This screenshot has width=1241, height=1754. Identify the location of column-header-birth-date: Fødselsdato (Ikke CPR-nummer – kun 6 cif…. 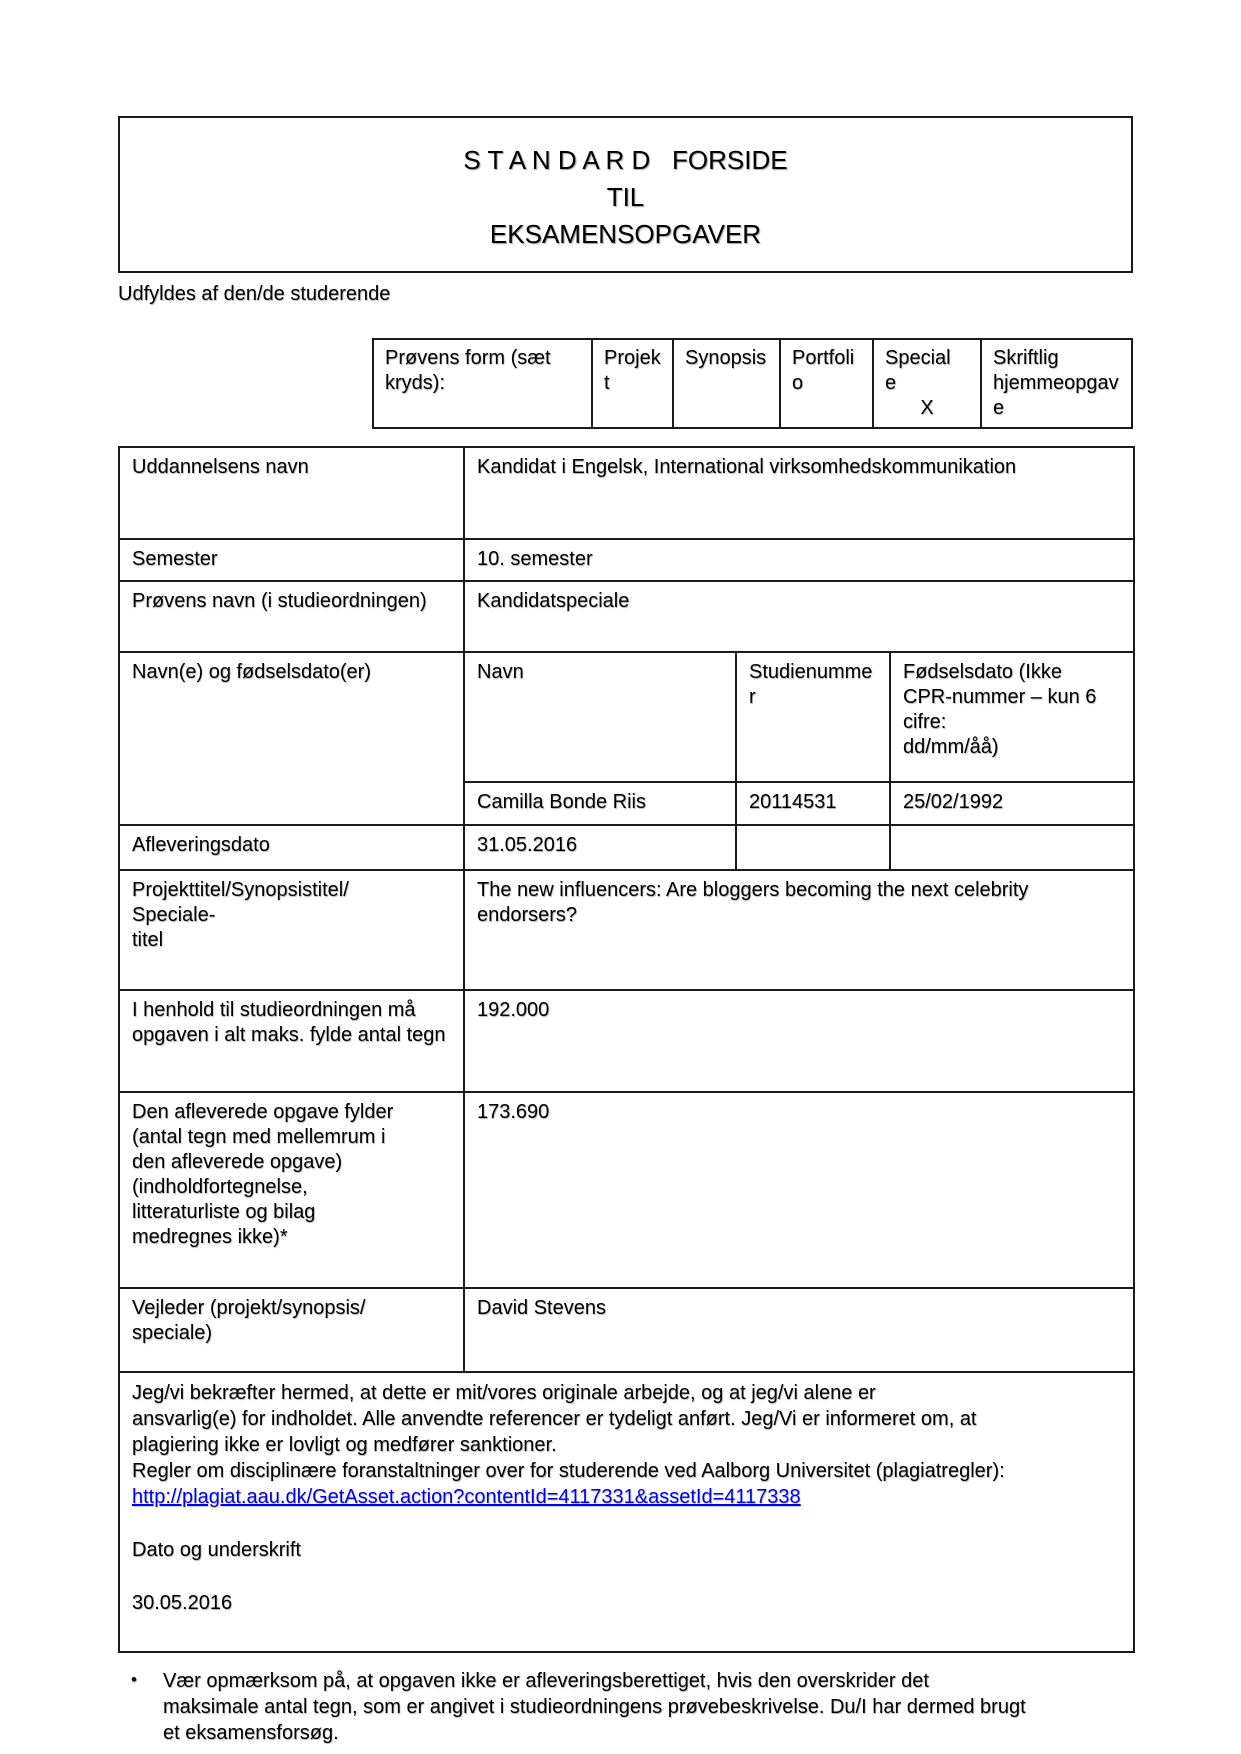
(1012, 717).